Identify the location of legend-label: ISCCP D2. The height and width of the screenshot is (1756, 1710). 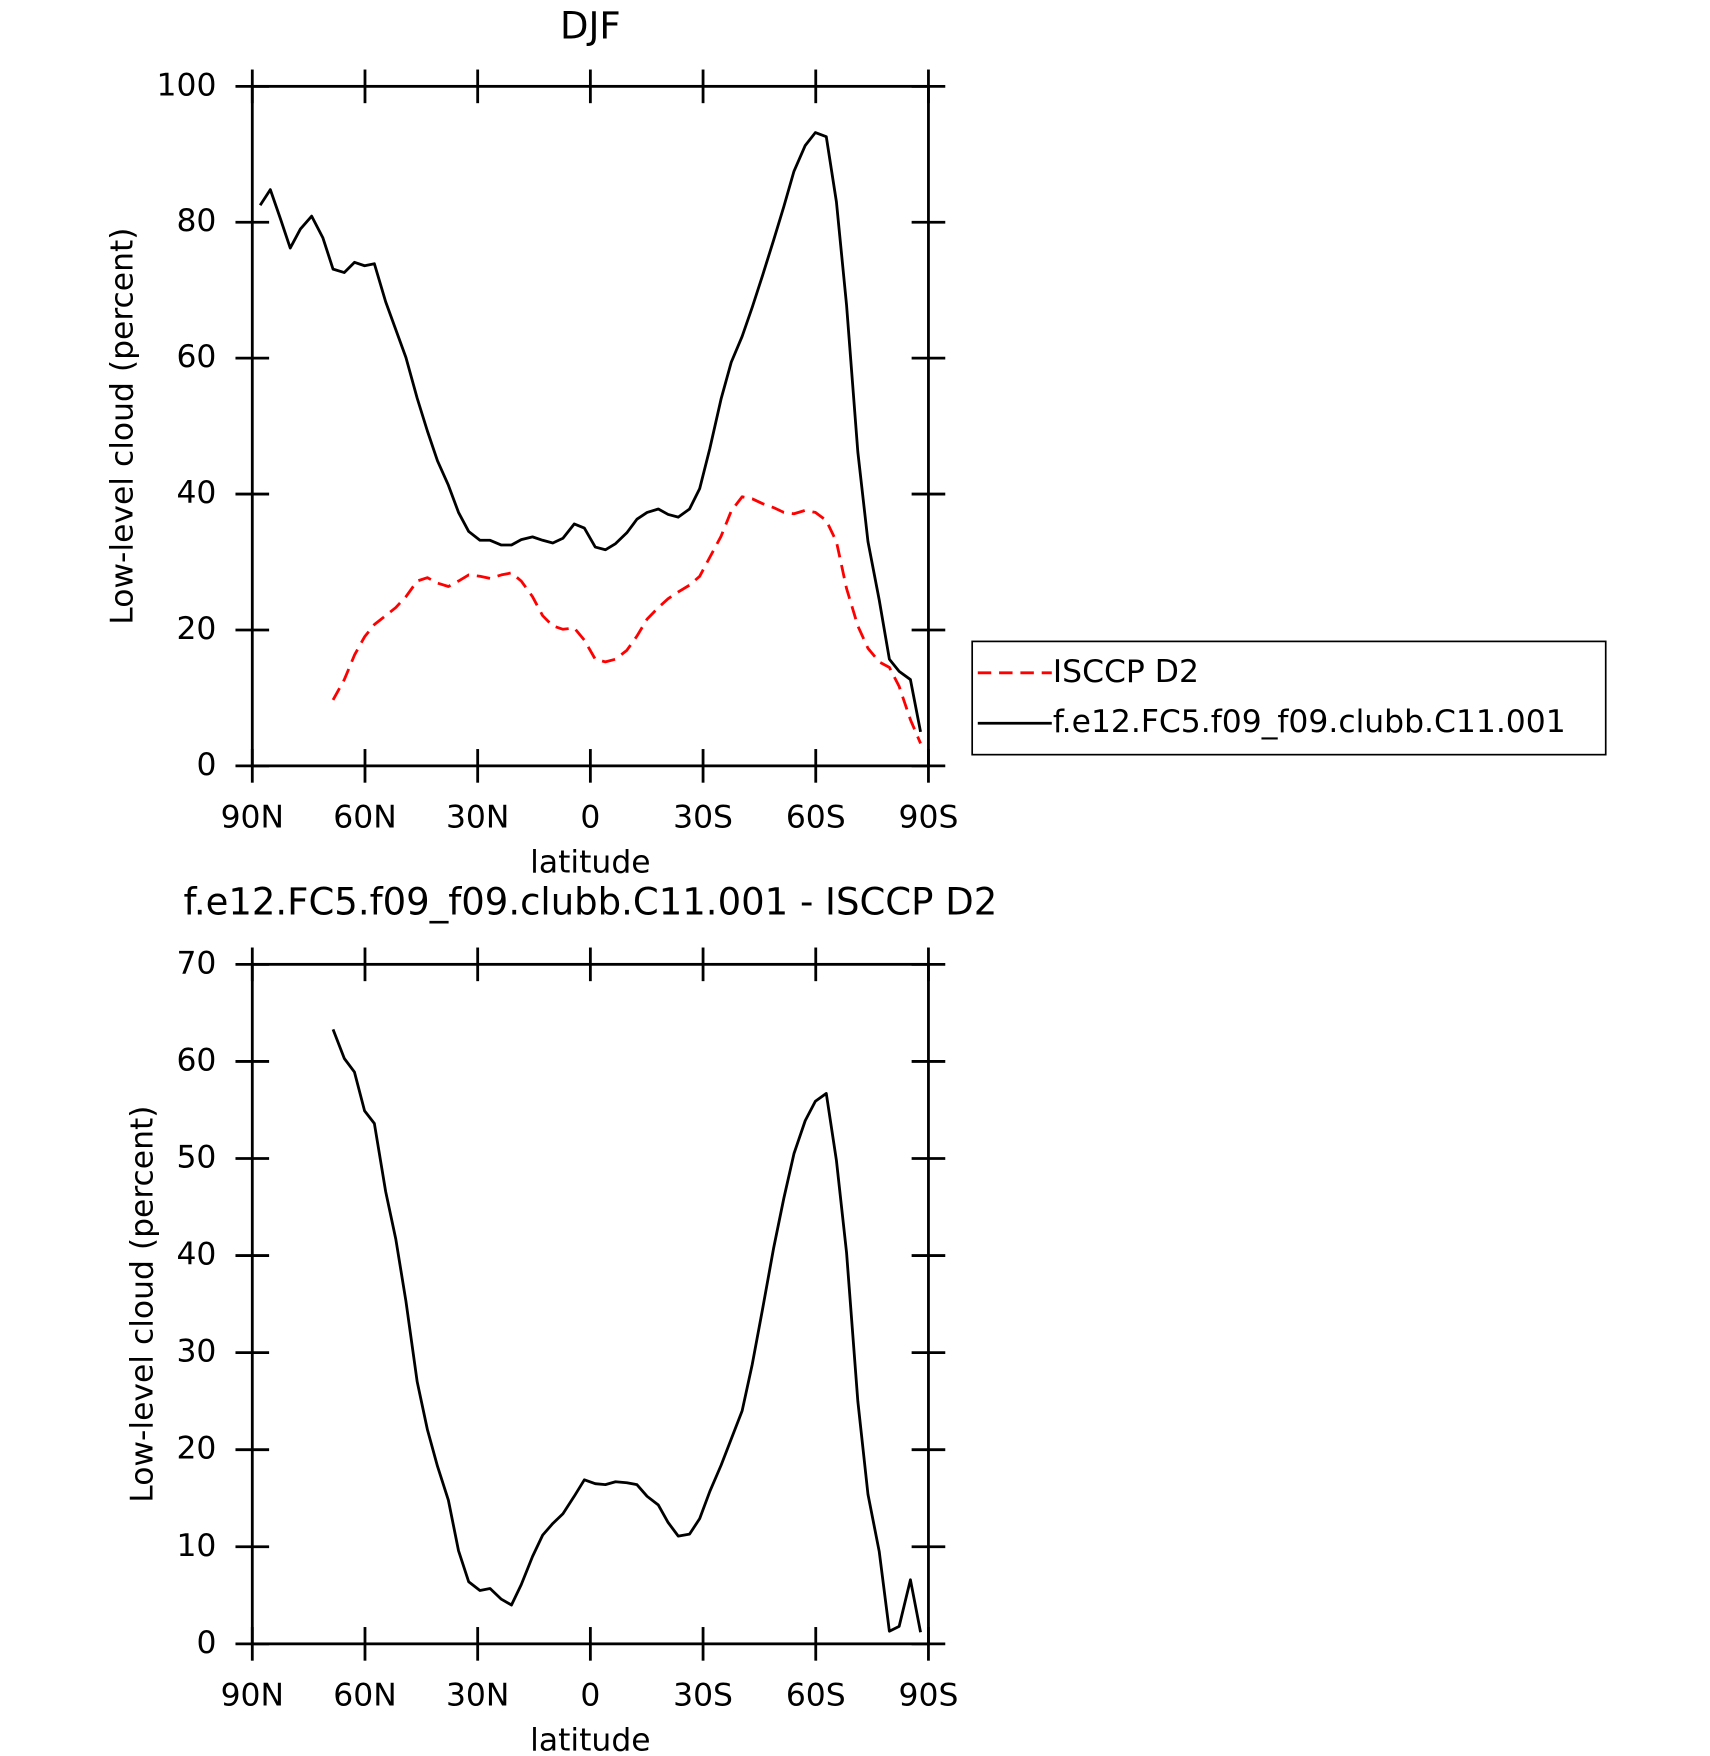
(1126, 672).